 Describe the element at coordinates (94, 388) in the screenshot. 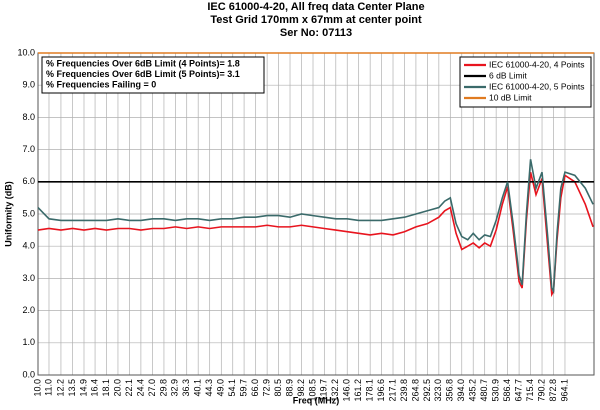

I see `x-tick-label: 16.4` at that location.